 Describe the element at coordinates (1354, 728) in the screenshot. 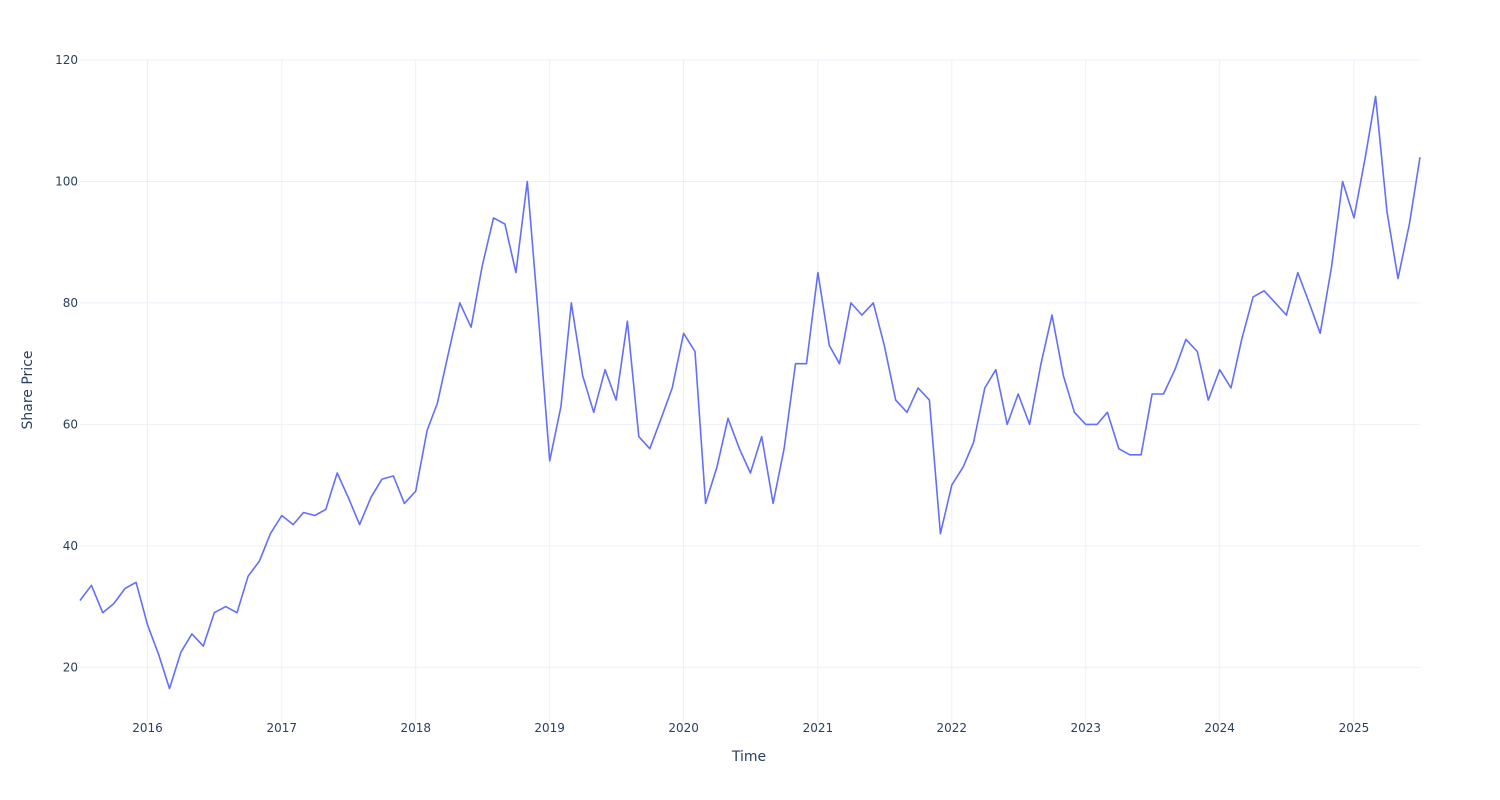

I see `x-tick-label: 2025` at that location.